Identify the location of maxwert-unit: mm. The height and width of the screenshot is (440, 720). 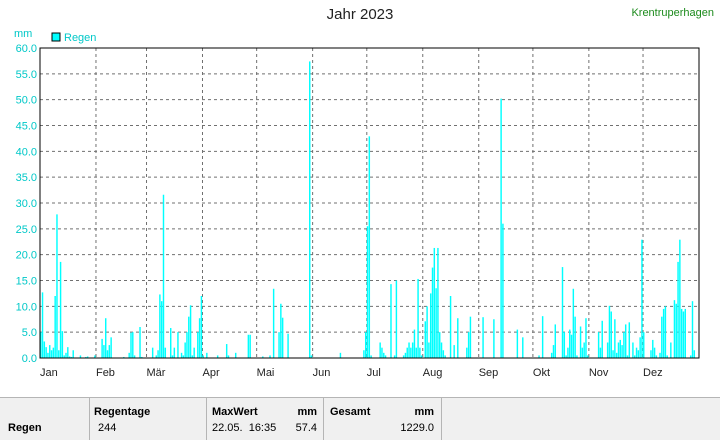
(307, 412).